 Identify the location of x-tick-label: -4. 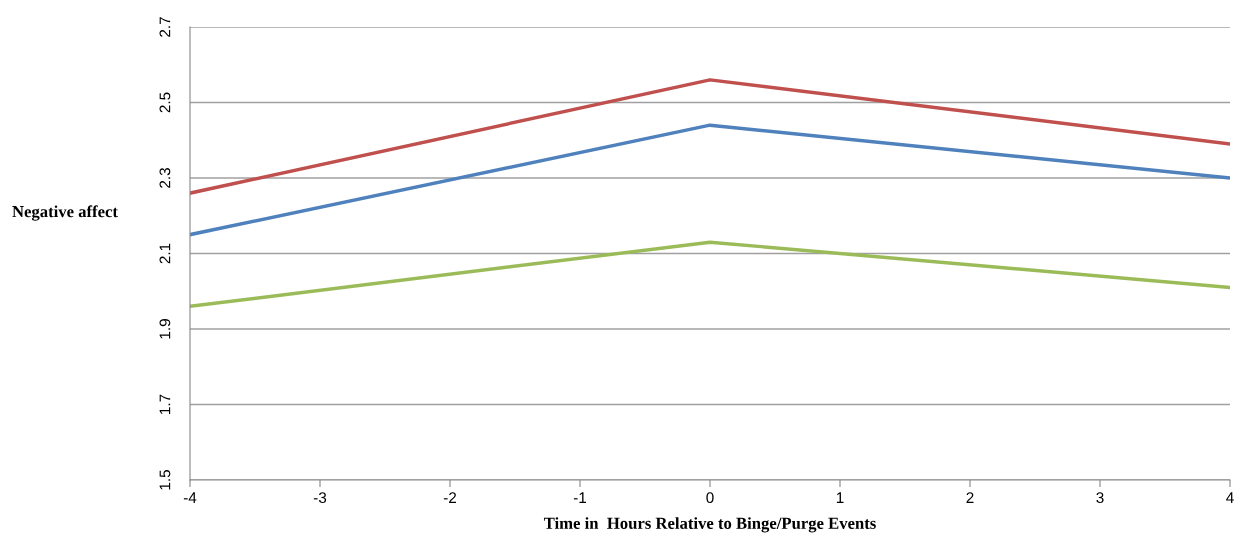
(190, 497).